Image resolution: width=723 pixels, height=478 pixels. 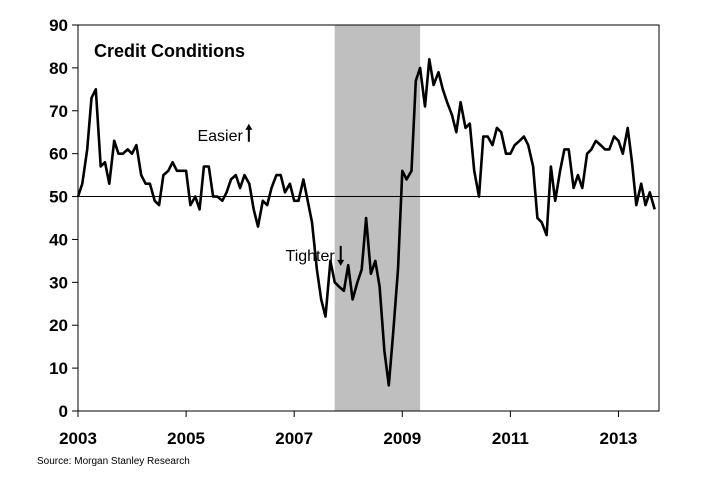 What do you see at coordinates (58, 197) in the screenshot?
I see `y-tick-label: 50` at bounding box center [58, 197].